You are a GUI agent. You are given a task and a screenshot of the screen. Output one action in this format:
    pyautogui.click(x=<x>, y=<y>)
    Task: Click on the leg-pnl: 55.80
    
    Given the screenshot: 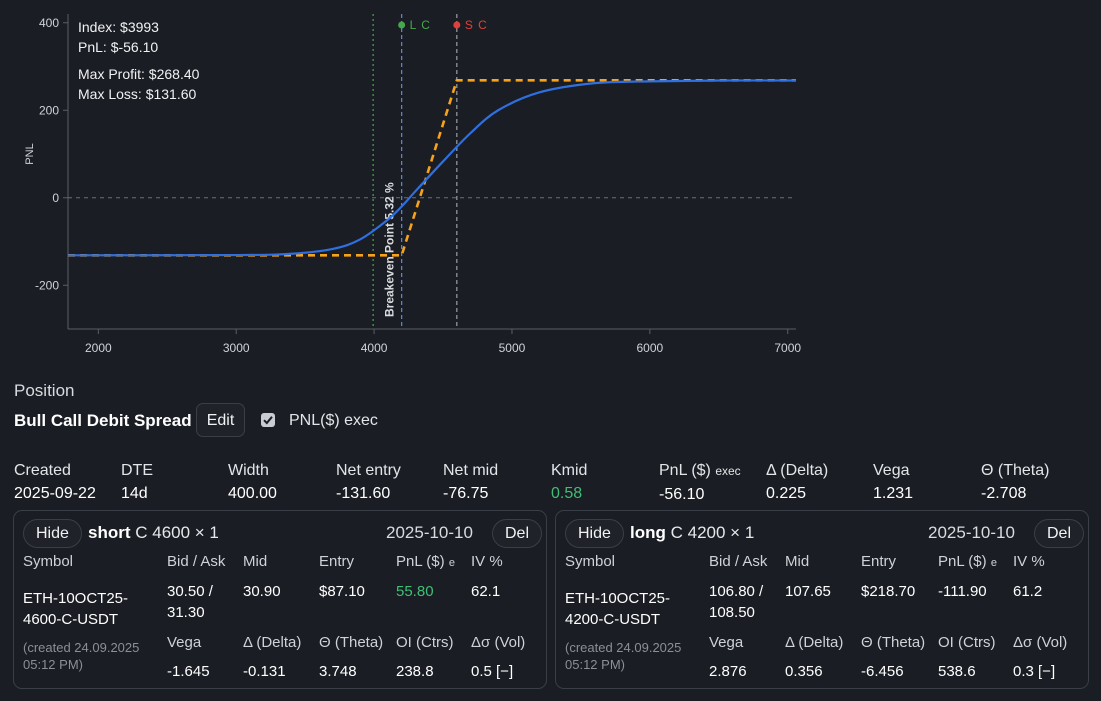 What is the action you would take?
    pyautogui.click(x=415, y=591)
    